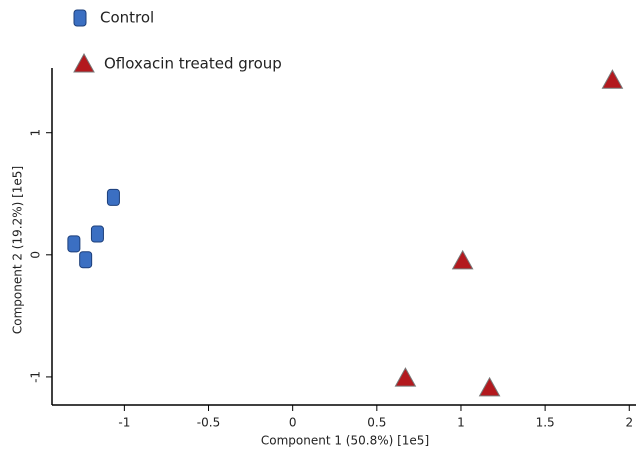  I want to click on legend-label: Control, so click(127, 18).